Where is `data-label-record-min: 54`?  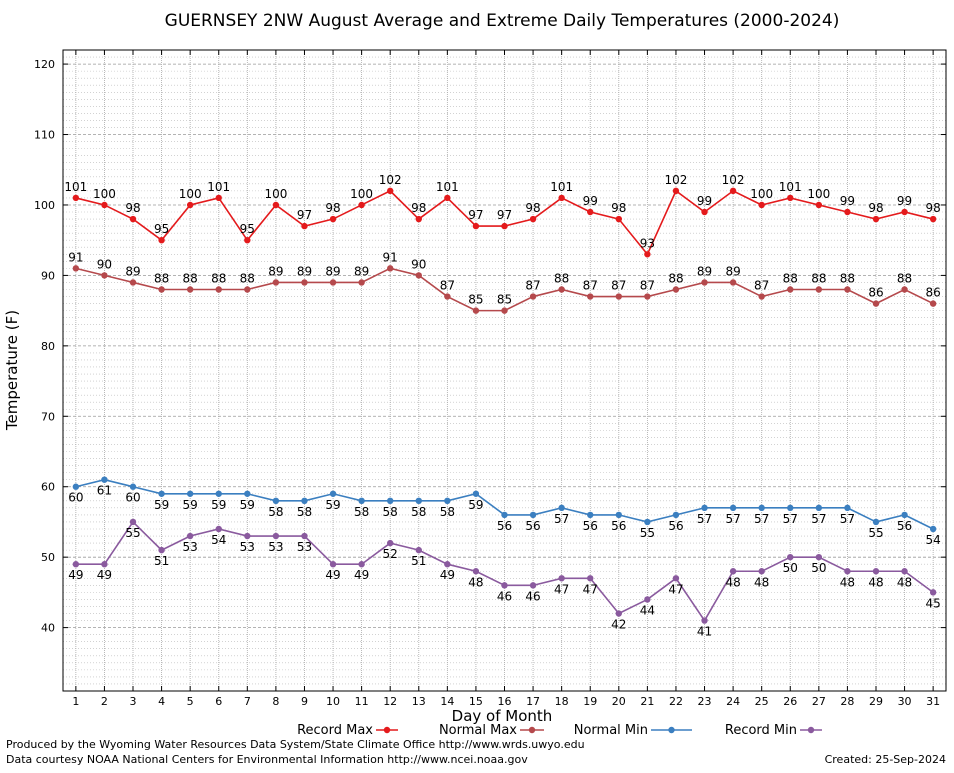
data-label-record-min: 54 is located at coordinates (218, 540).